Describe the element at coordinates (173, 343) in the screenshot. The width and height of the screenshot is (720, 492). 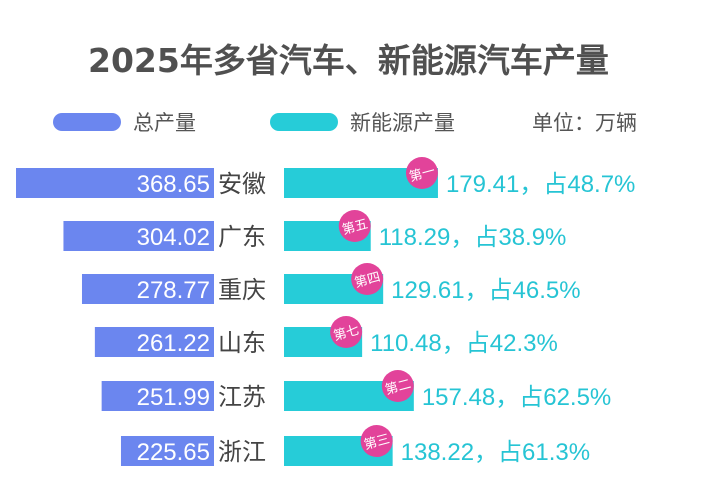
I see `value-label-total: 261.22` at that location.